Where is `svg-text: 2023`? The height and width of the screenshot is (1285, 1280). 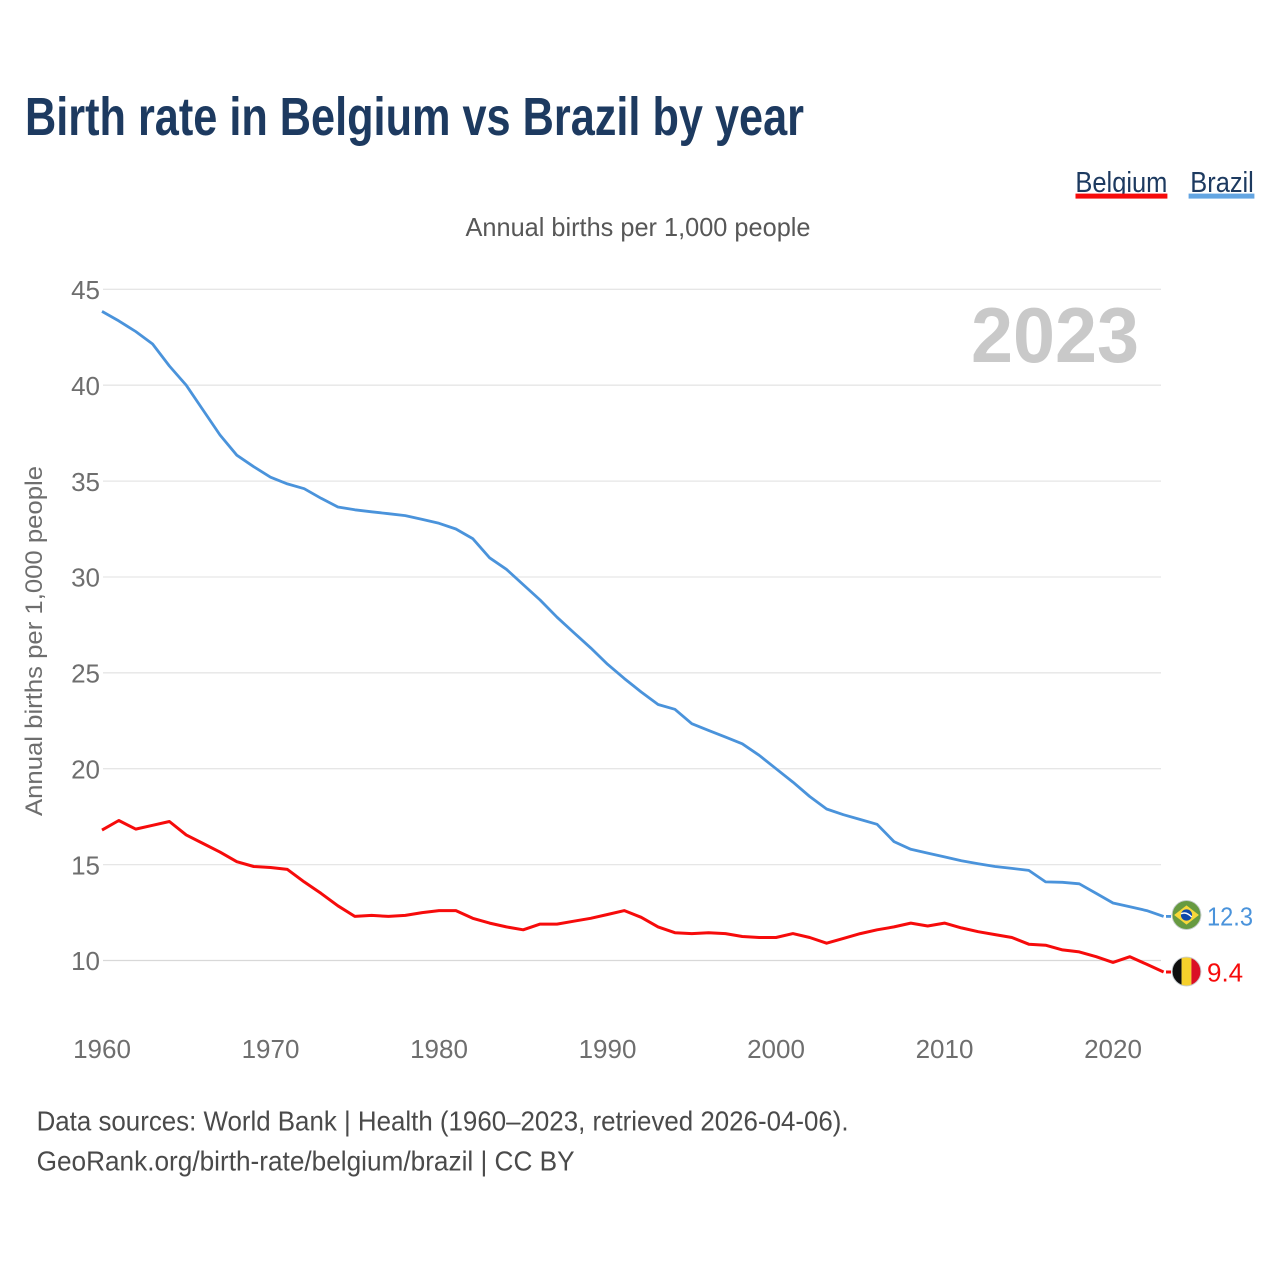
svg-text: 2023 is located at coordinates (1055, 335).